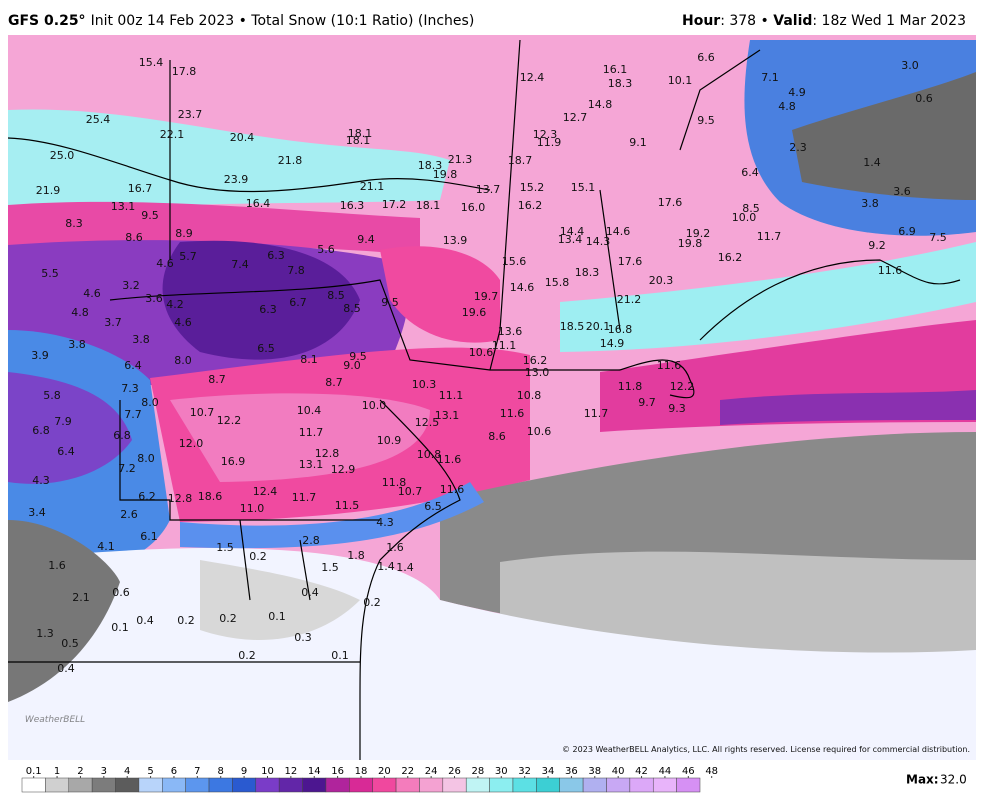 The width and height of the screenshot is (984, 808). I want to click on snow-label: 4.6, so click(165, 263).